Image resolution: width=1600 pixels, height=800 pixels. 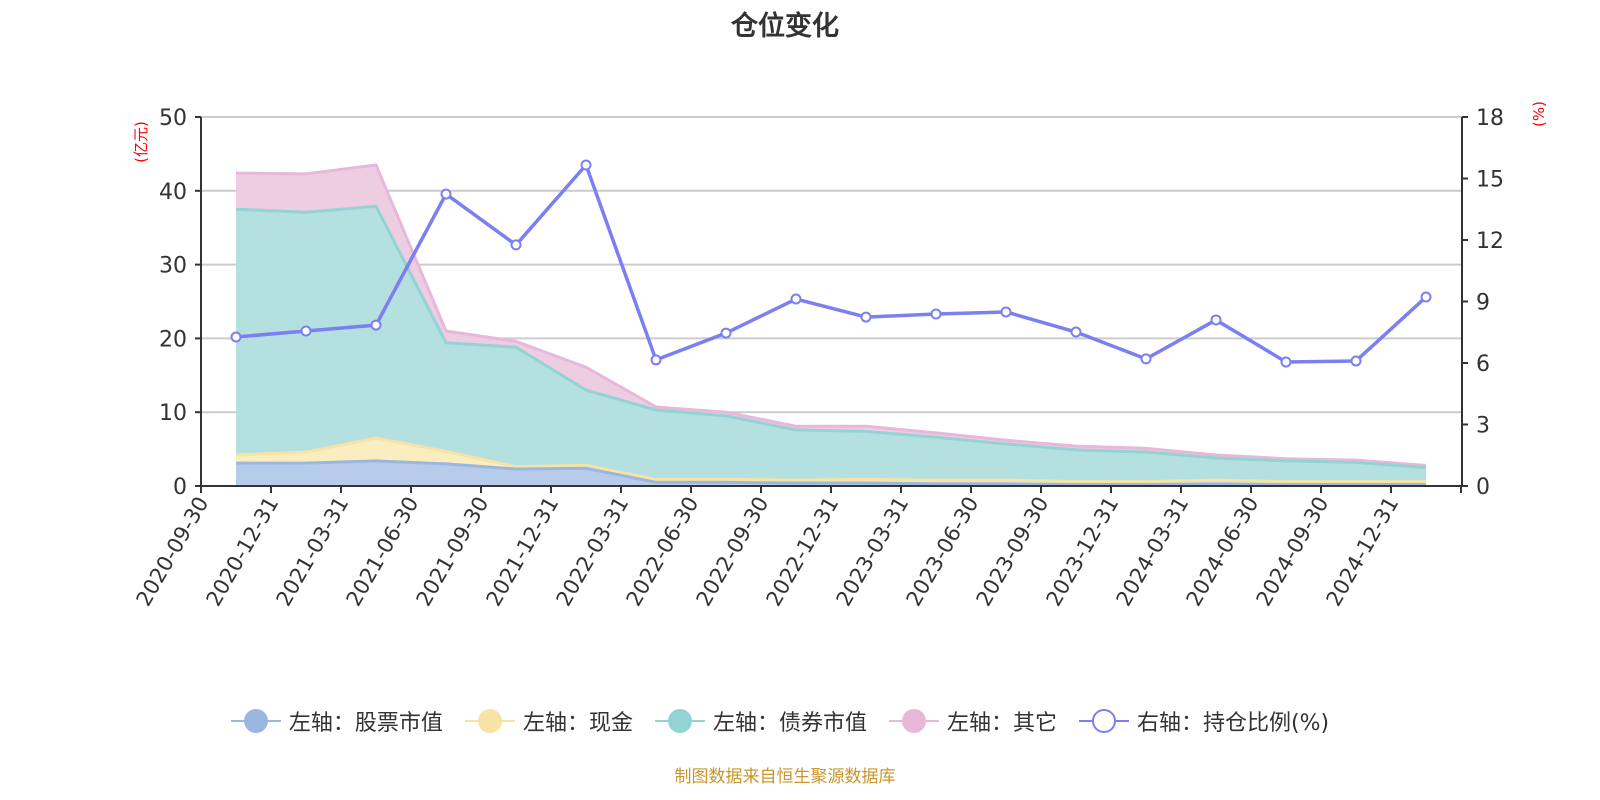 I want to click on legend-label: 左轴：债券市值, so click(x=789, y=723).